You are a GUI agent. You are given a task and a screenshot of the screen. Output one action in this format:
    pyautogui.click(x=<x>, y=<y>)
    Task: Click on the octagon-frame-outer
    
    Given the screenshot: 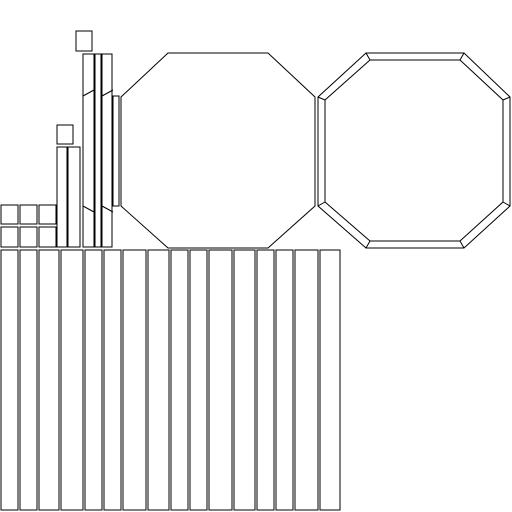 What is the action you would take?
    pyautogui.click(x=414, y=150)
    